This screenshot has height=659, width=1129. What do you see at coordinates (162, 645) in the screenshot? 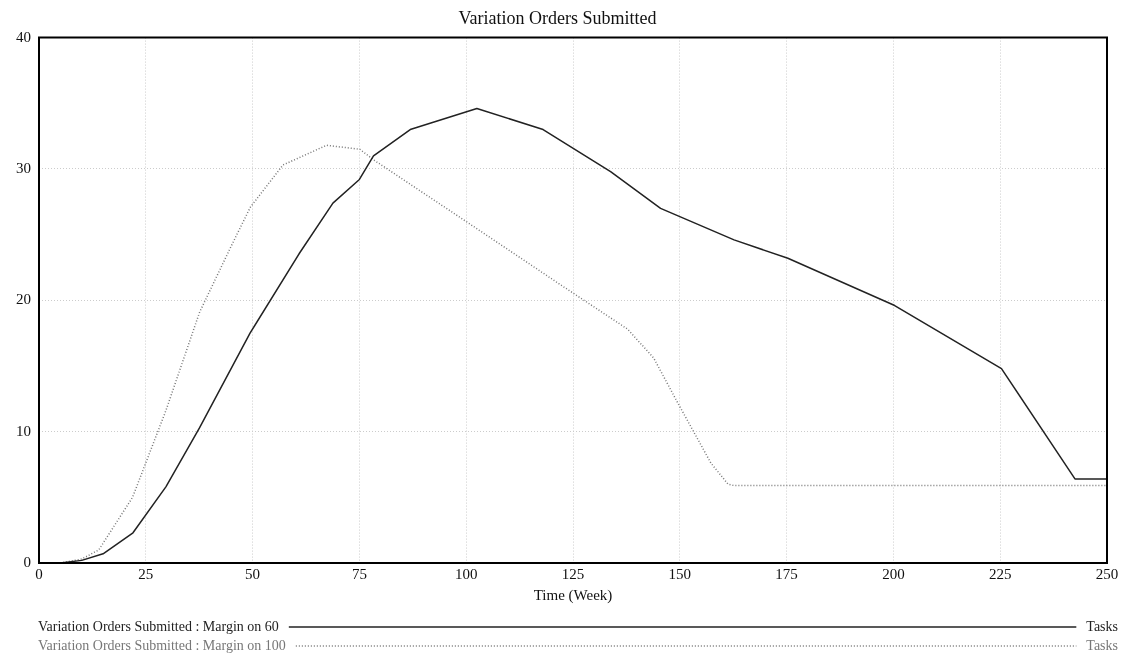
I see `text: Variation Orders Submitted : Margin on 100` at bounding box center [162, 645].